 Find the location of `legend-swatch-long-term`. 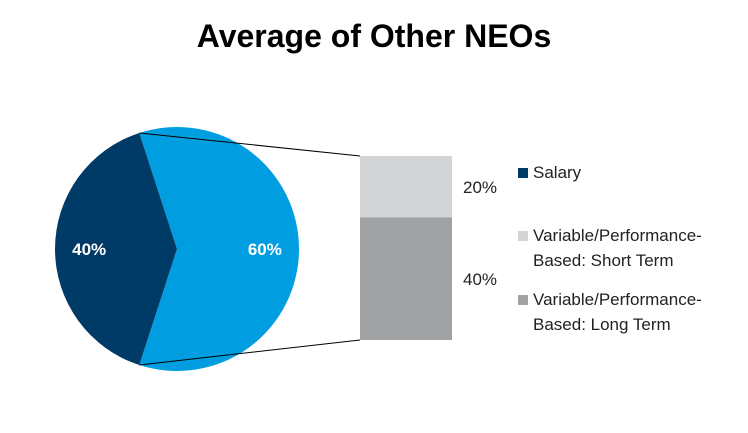

legend-swatch-long-term is located at coordinates (523, 300).